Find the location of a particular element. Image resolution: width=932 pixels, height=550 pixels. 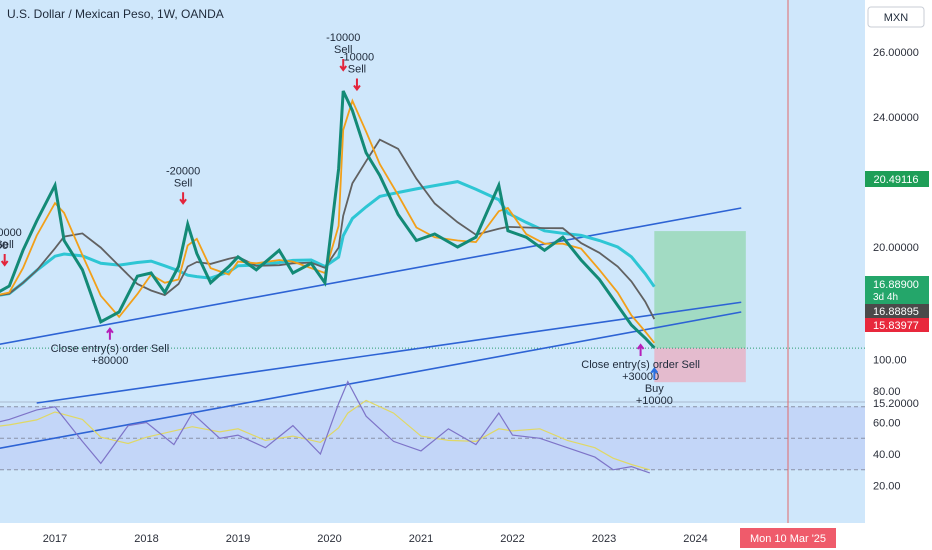

rsi-line is located at coordinates (325, 427).